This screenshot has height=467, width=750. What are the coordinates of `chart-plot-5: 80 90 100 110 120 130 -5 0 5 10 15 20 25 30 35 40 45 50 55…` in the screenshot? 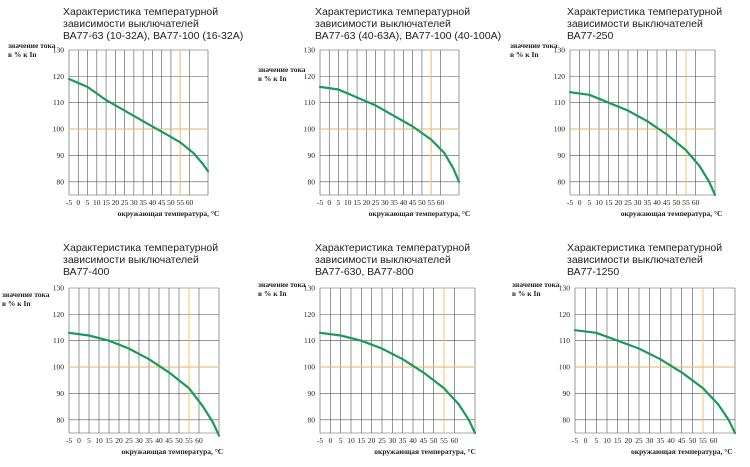 It's located at (367, 368).